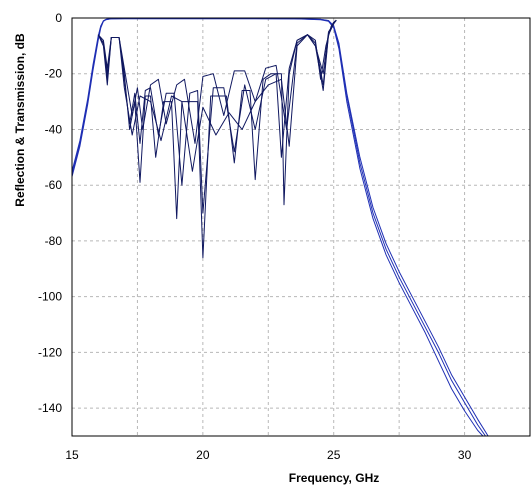 The width and height of the screenshot is (531, 496). Describe the element at coordinates (334, 478) in the screenshot. I see `x-axis-title: Frequency, GHz` at that location.